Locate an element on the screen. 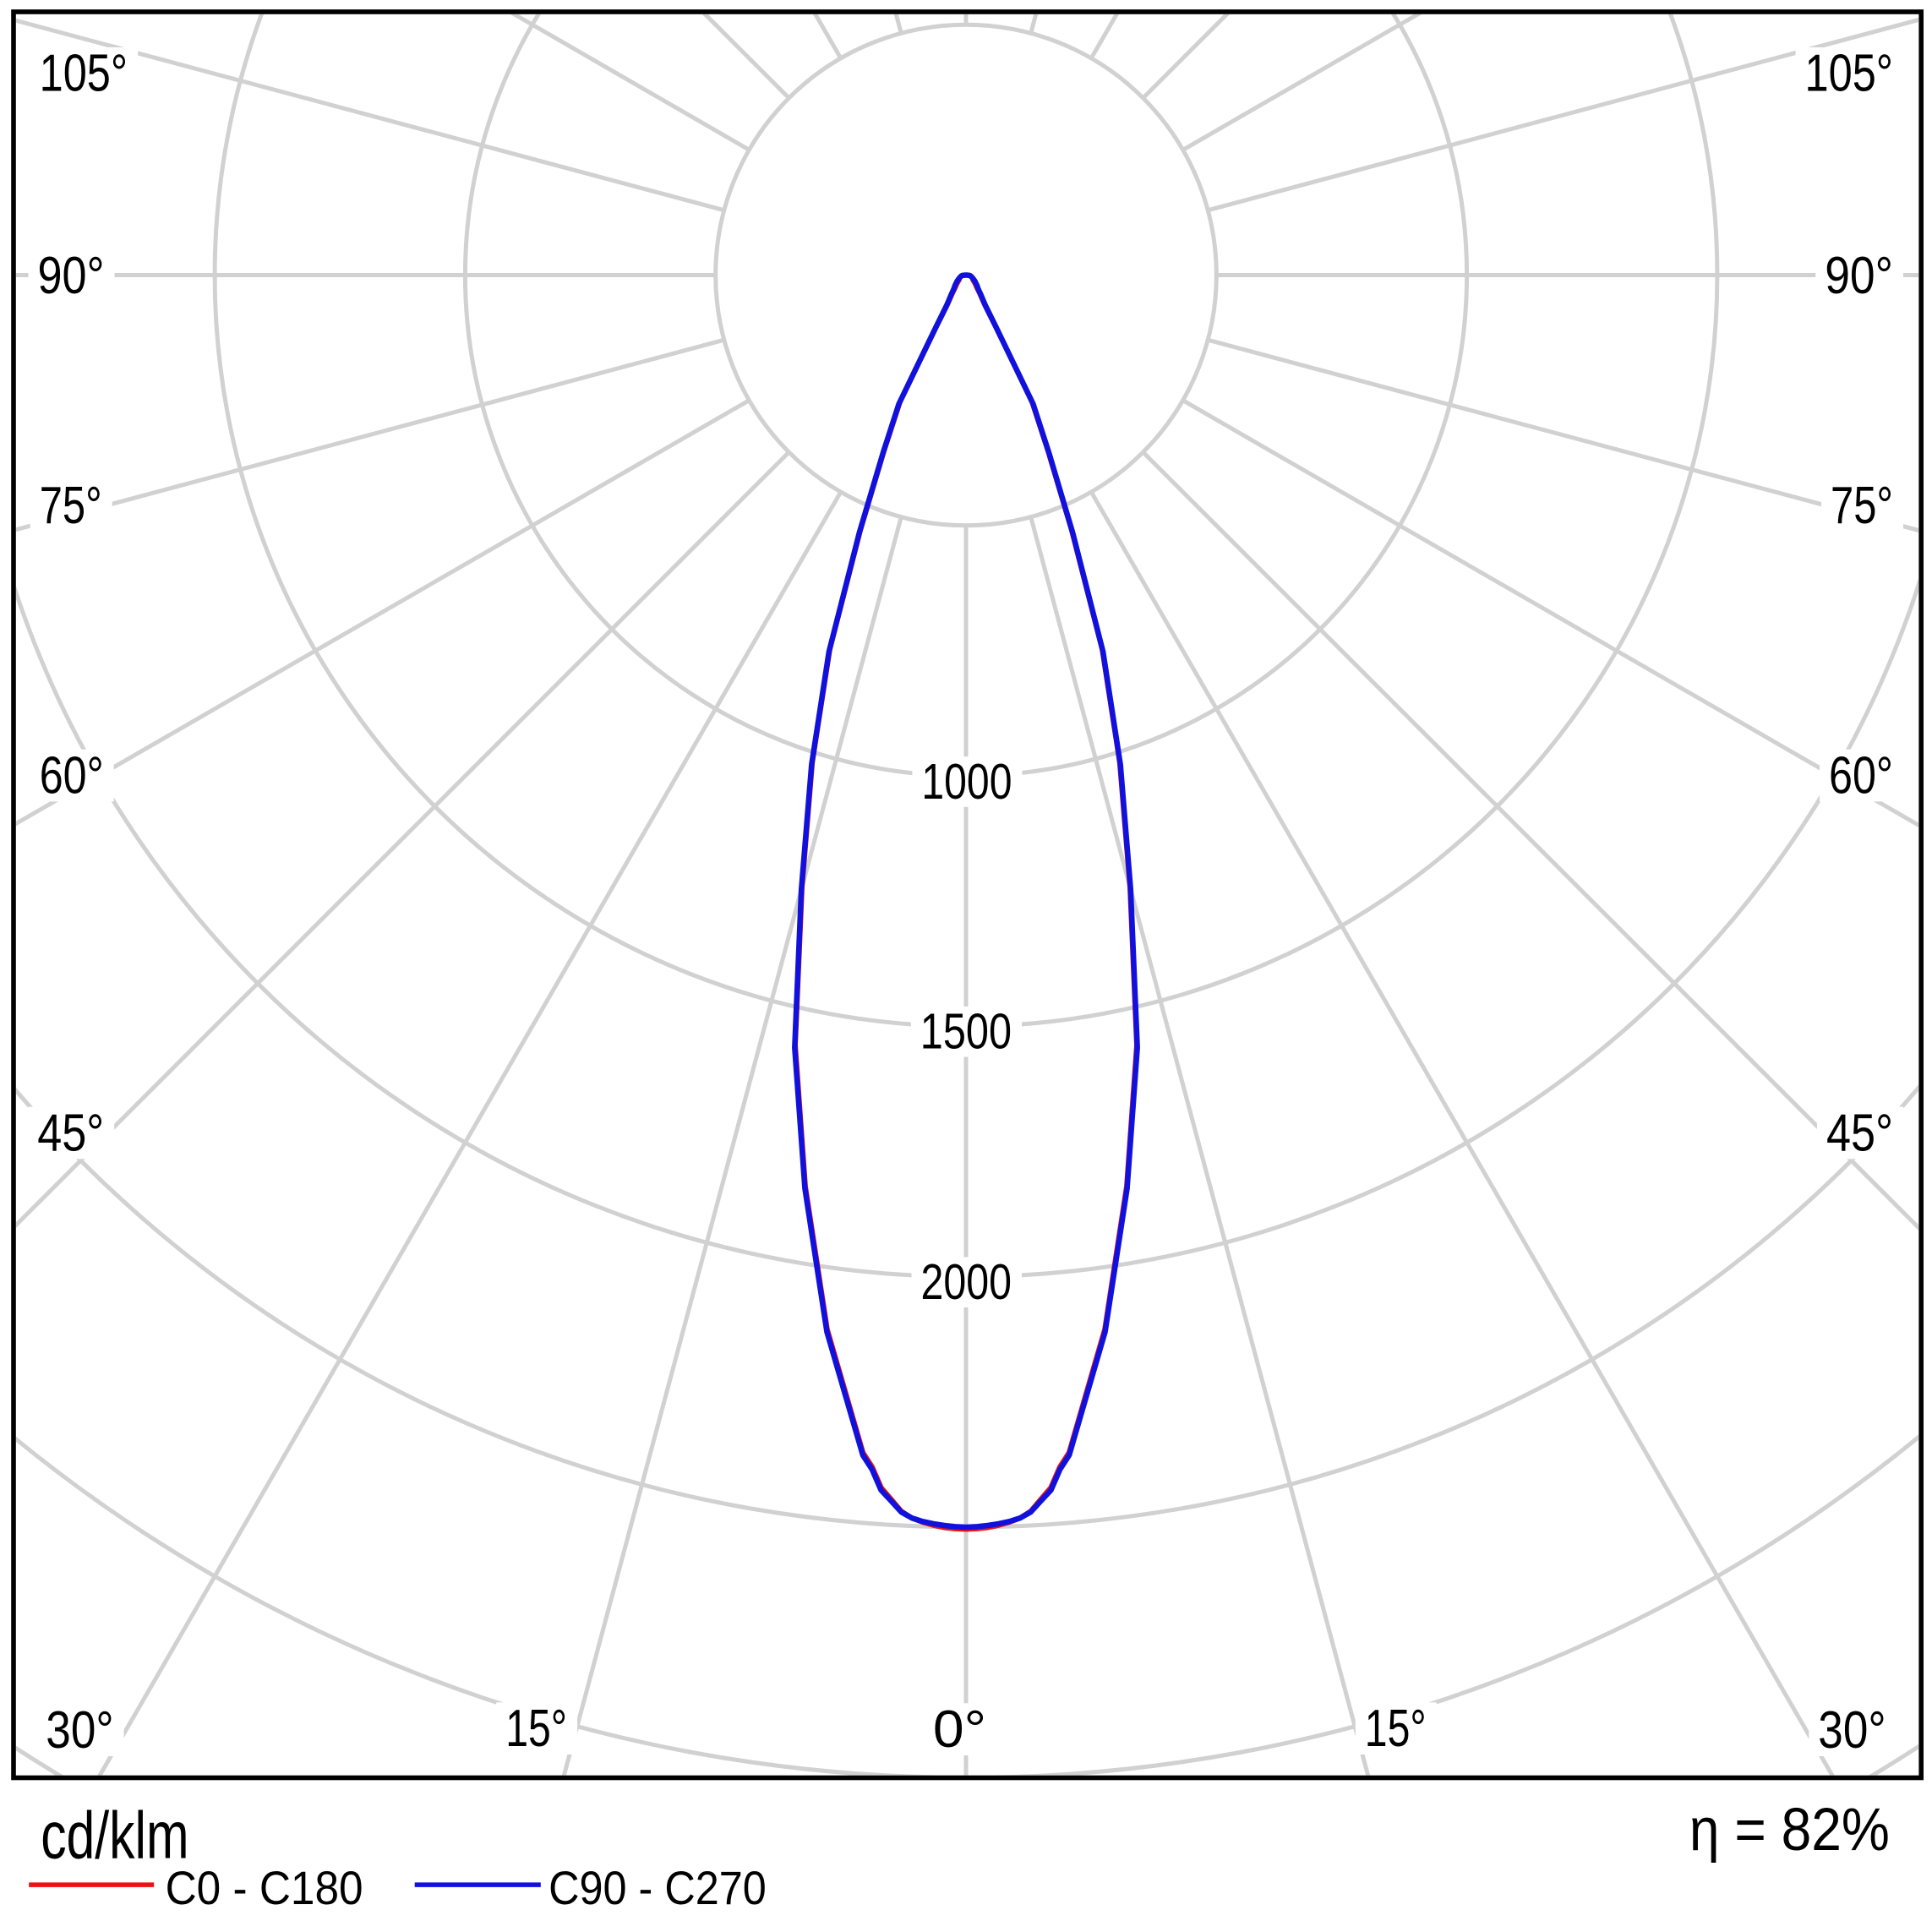  svg-text: 1500 is located at coordinates (966, 1032).